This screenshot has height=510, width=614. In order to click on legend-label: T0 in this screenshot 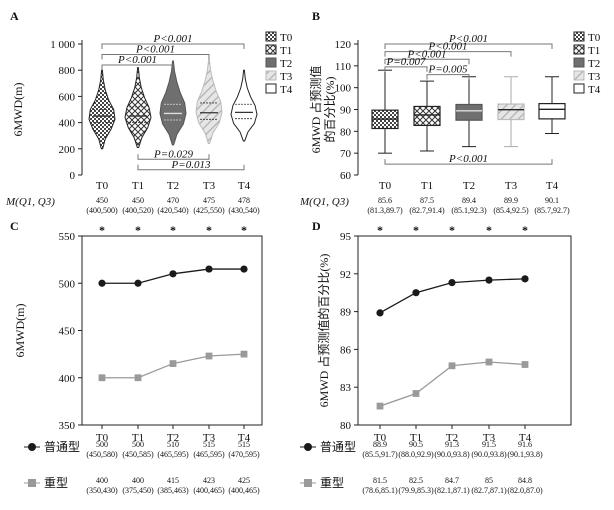, I will do `click(286, 38)`.